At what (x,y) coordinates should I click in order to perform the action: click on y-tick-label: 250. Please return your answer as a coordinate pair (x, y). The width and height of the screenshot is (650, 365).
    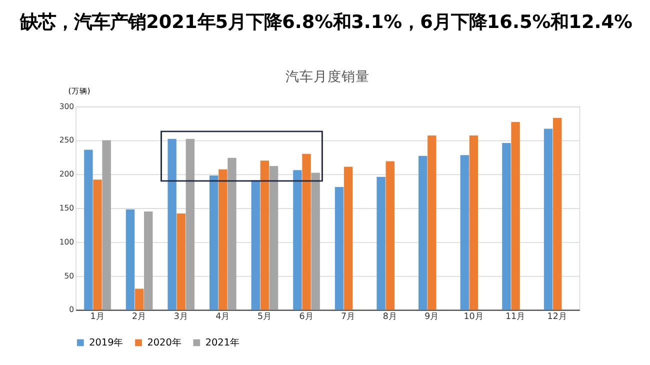
    Looking at the image, I should click on (66, 140).